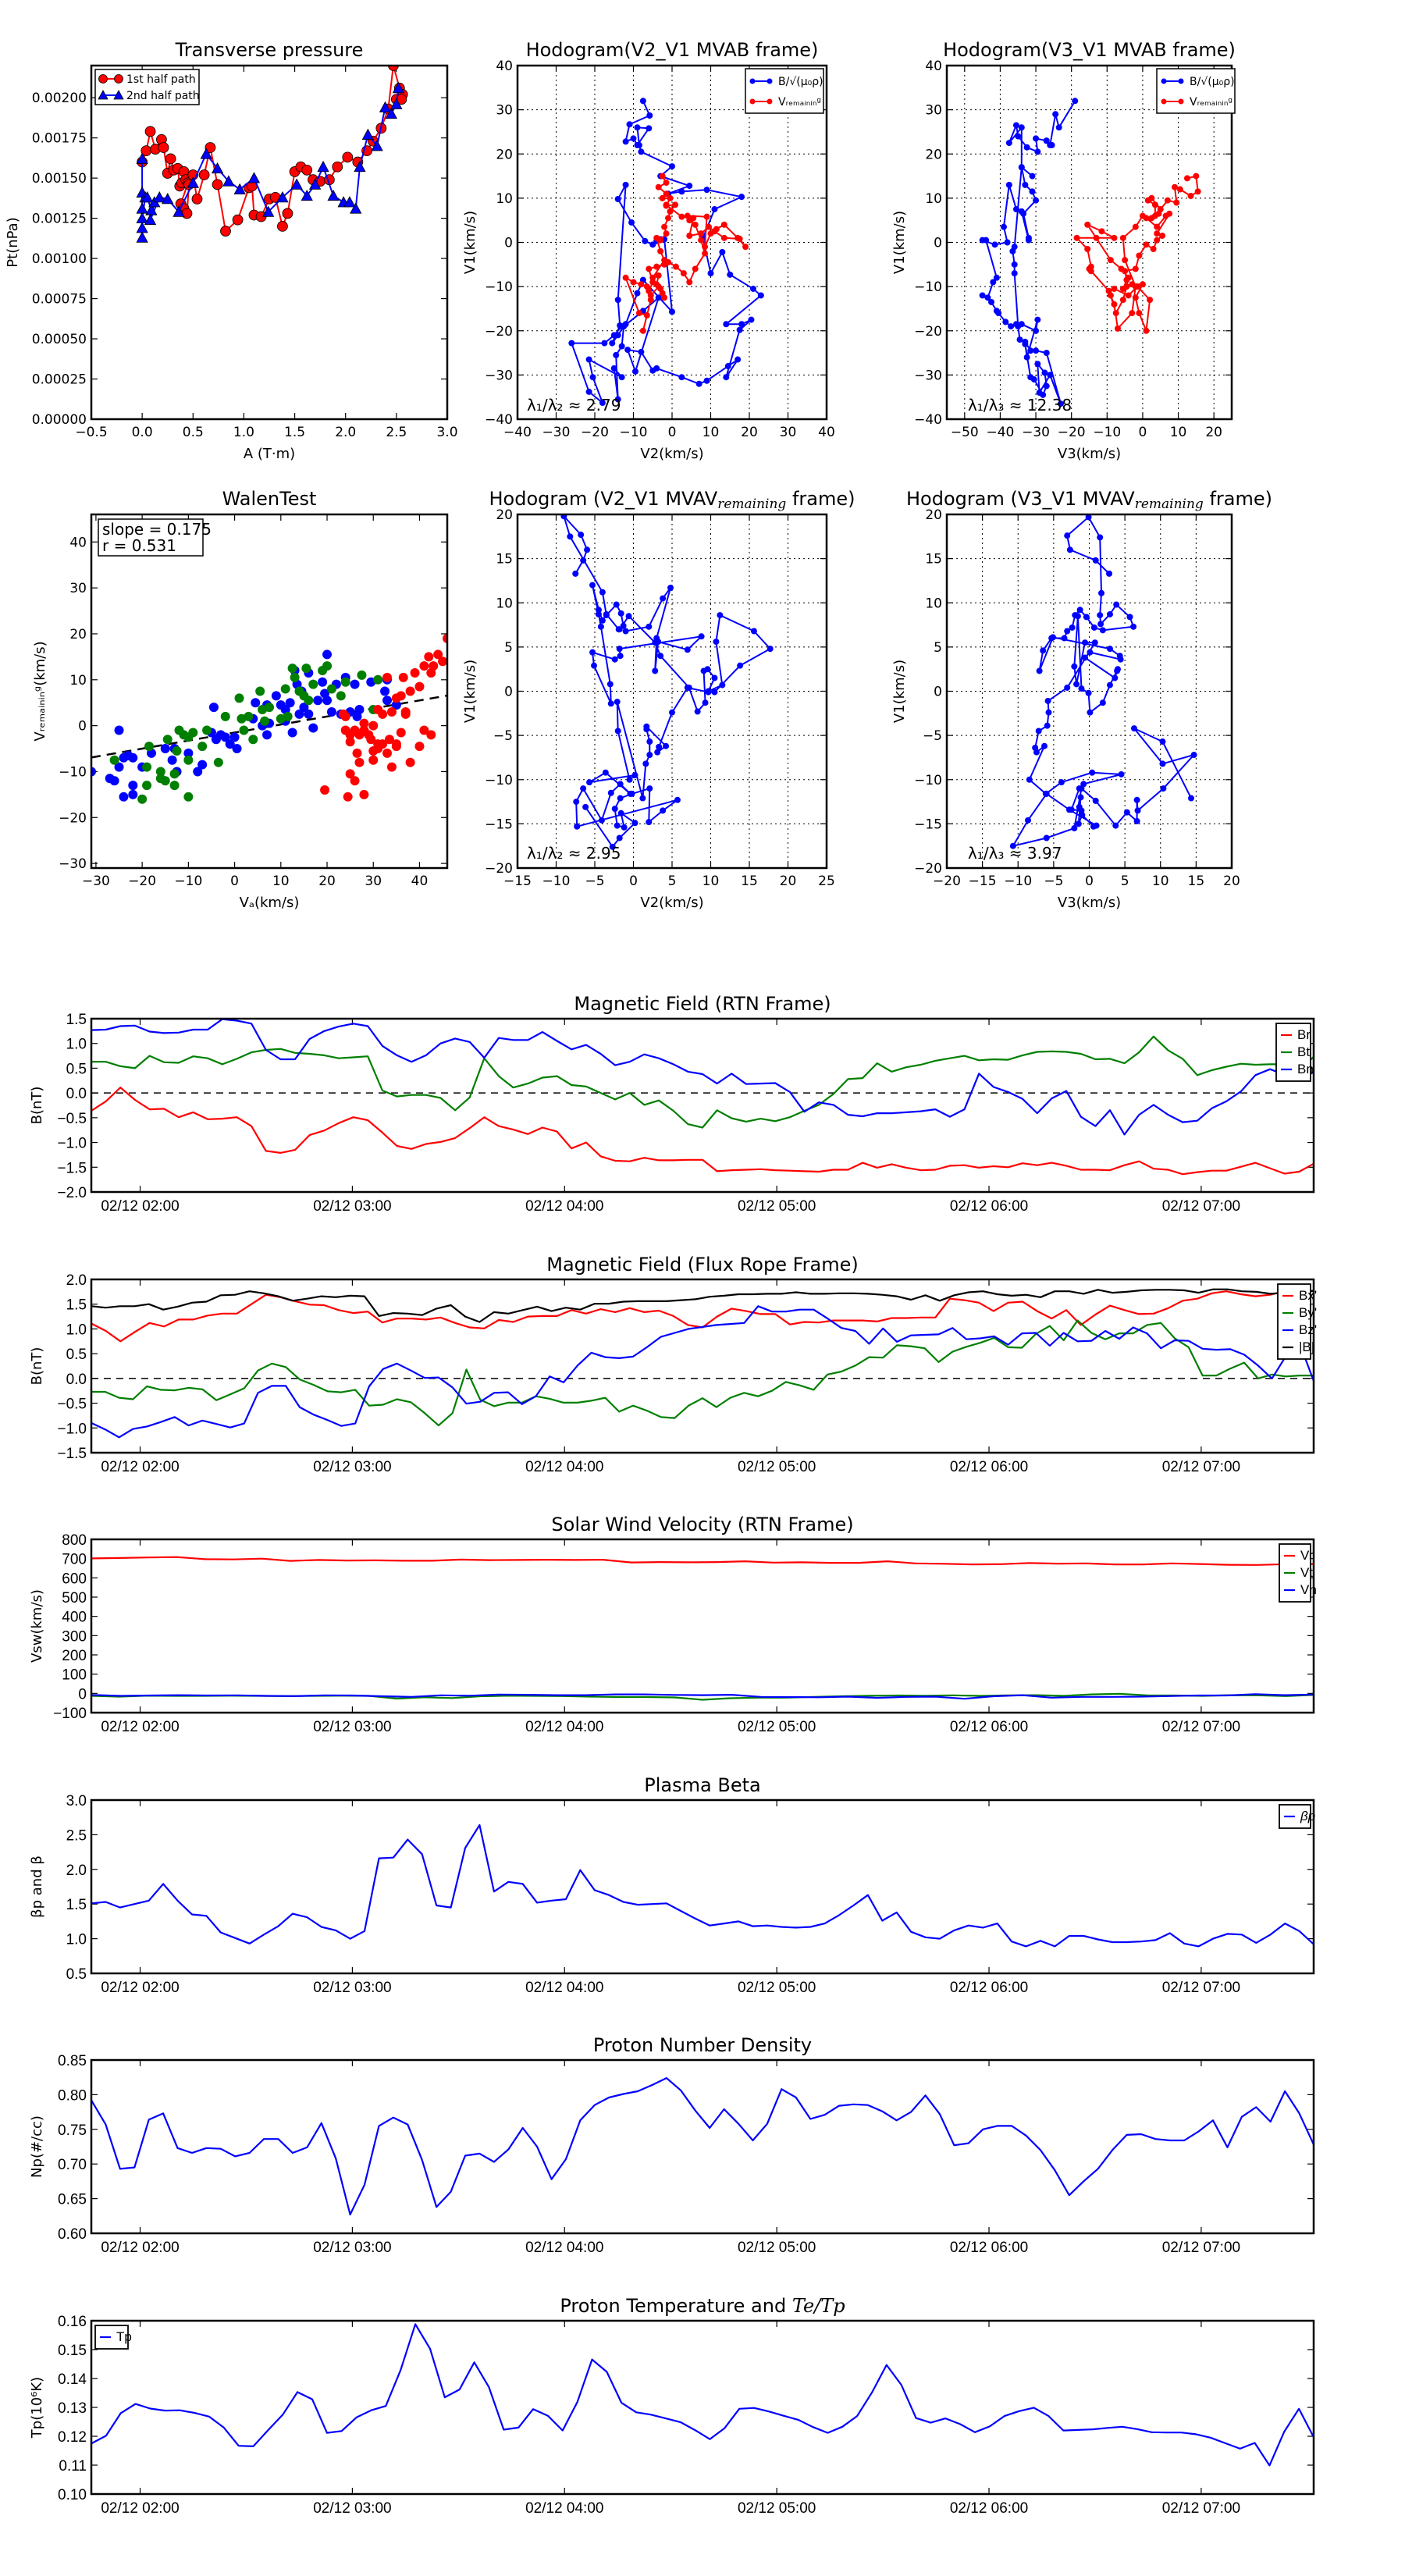  What do you see at coordinates (60, 259) in the screenshot?
I see `y-tick-label: 0.00100` at bounding box center [60, 259].